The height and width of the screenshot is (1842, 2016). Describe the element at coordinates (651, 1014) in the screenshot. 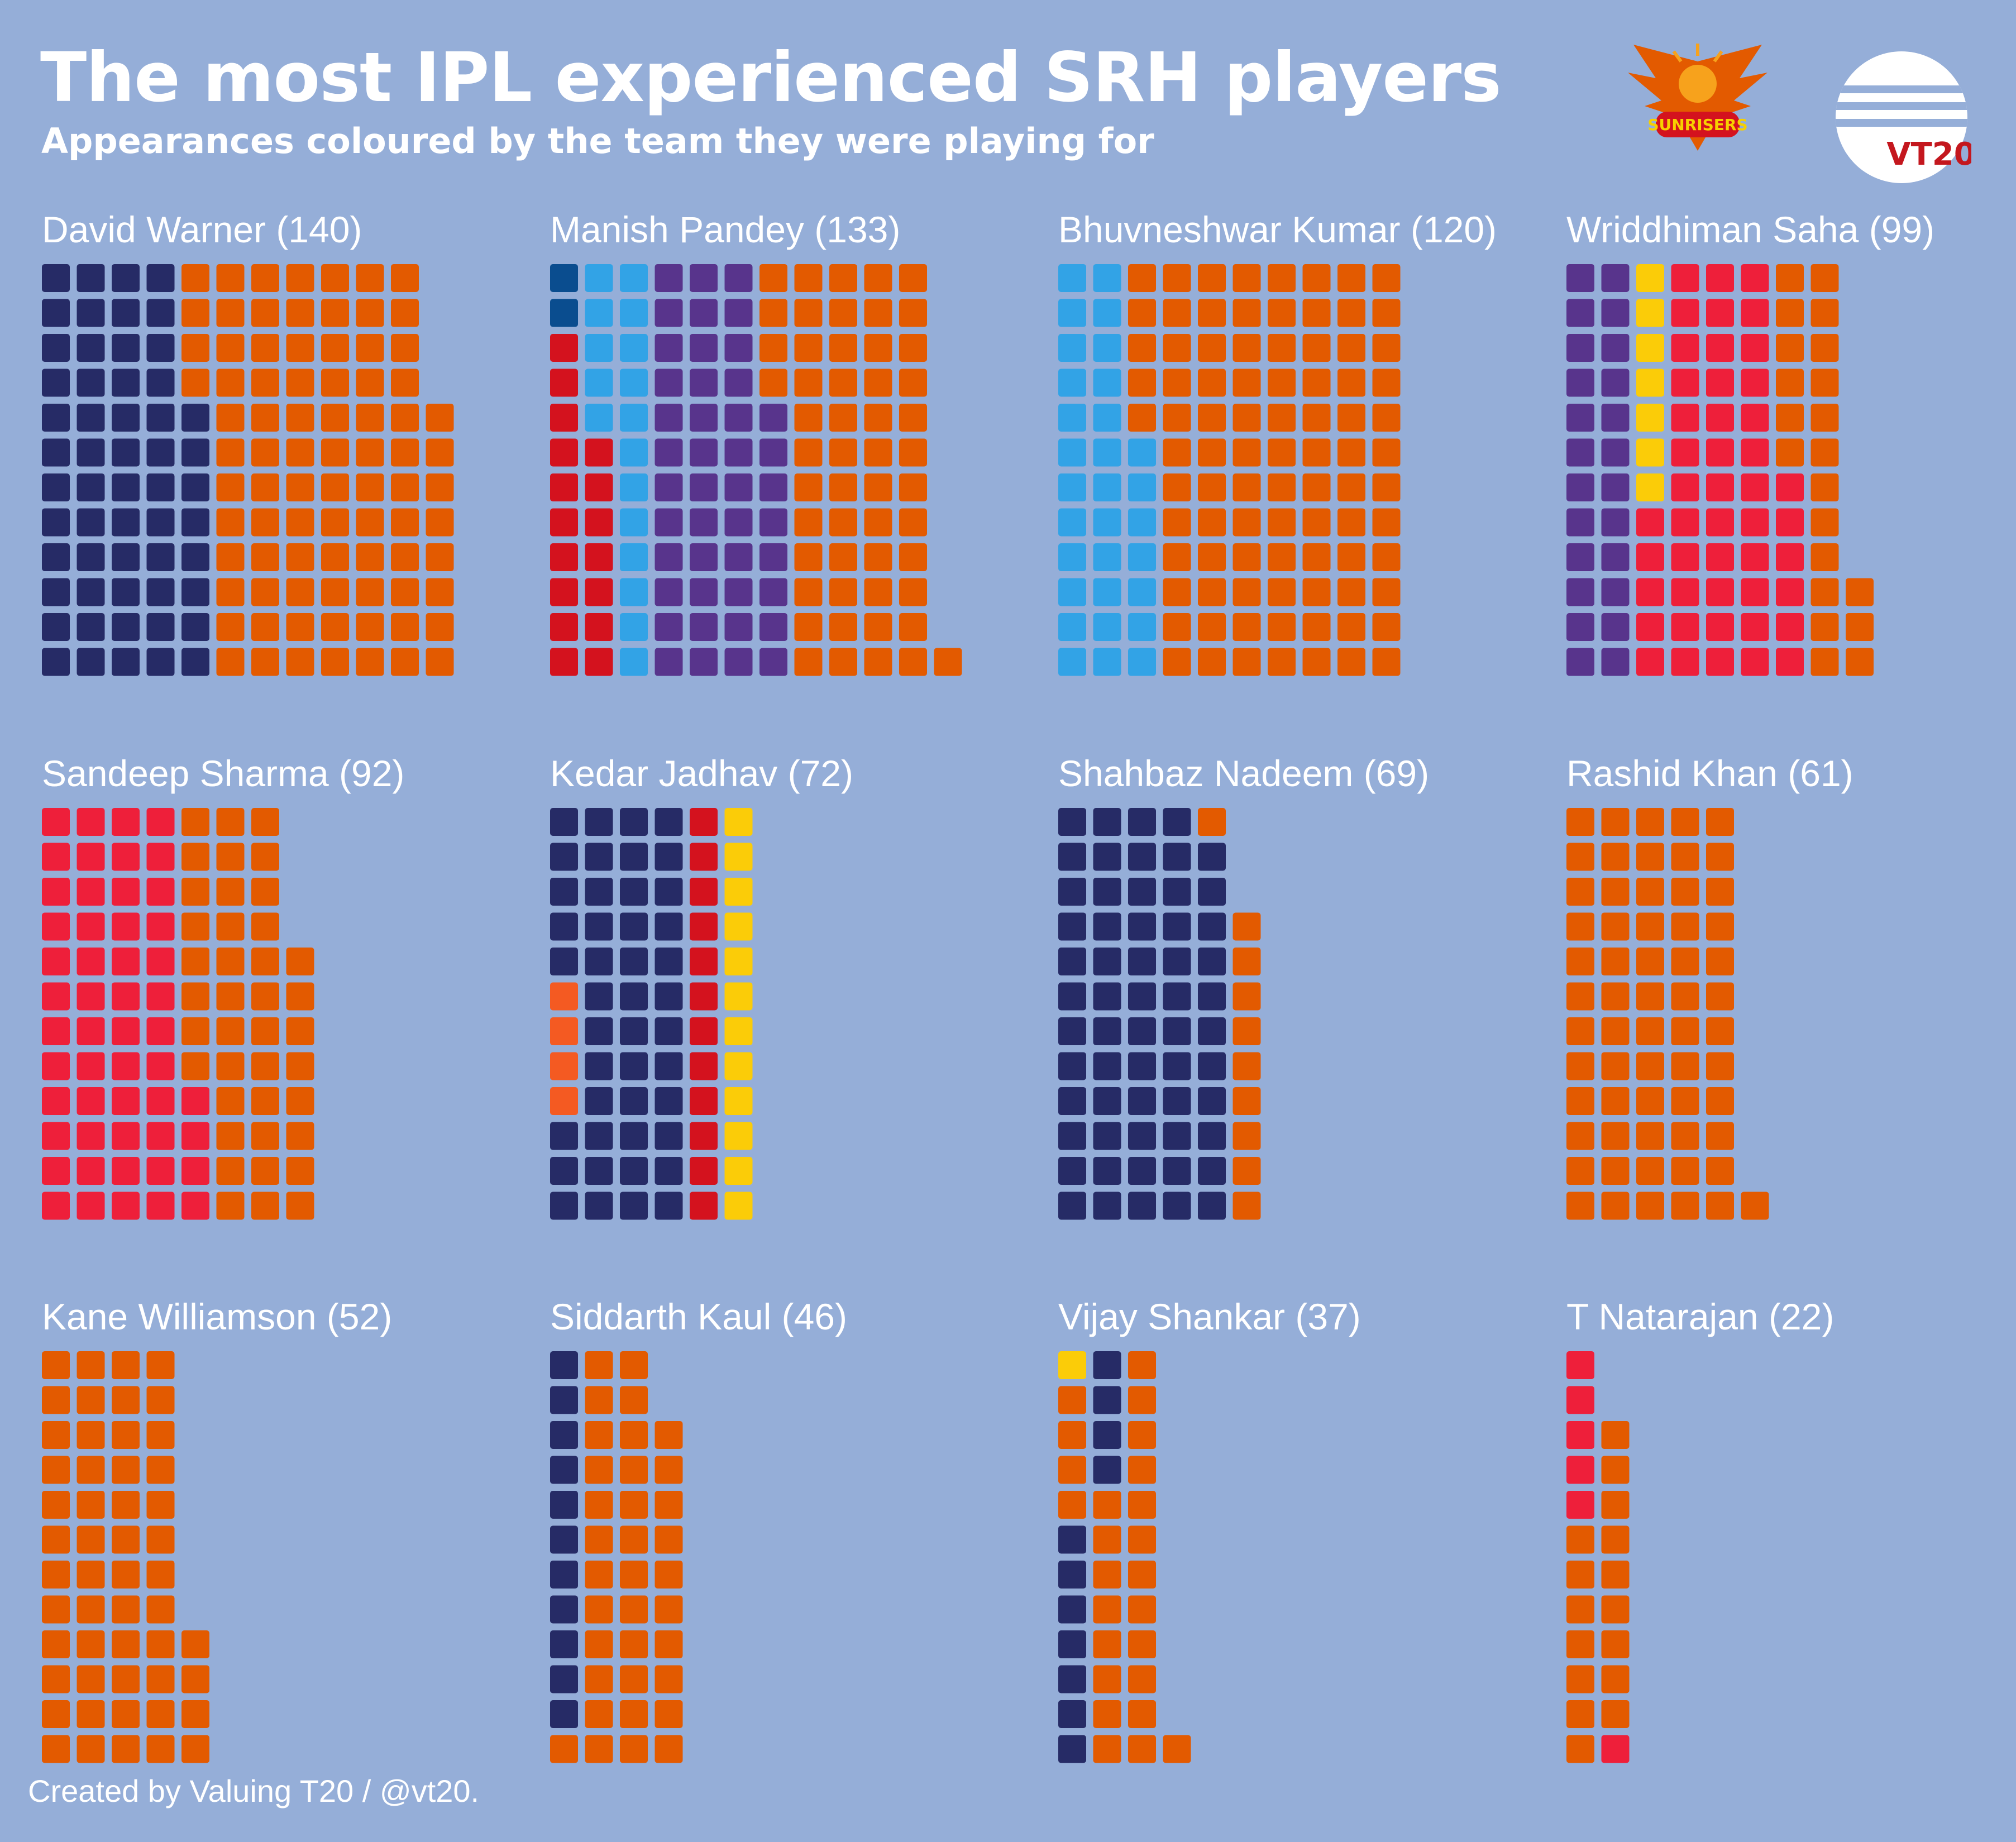

I see `waffle-grid` at that location.